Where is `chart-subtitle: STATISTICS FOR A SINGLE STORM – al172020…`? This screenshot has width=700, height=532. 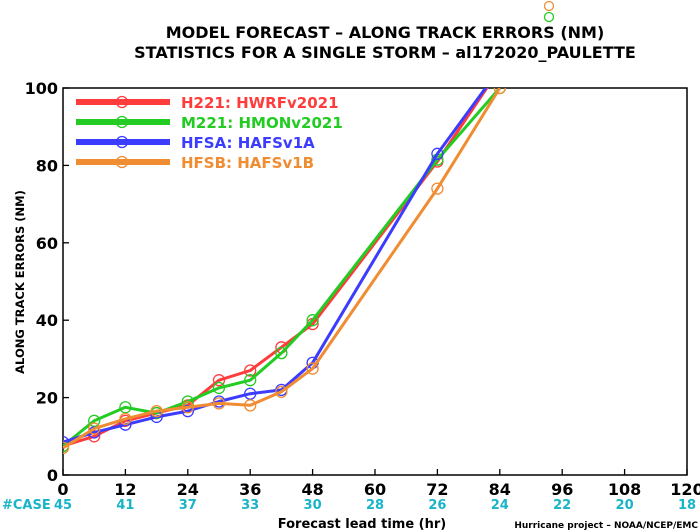 chart-subtitle: STATISTICS FOR A SINGLE STORM – al172020… is located at coordinates (385, 52).